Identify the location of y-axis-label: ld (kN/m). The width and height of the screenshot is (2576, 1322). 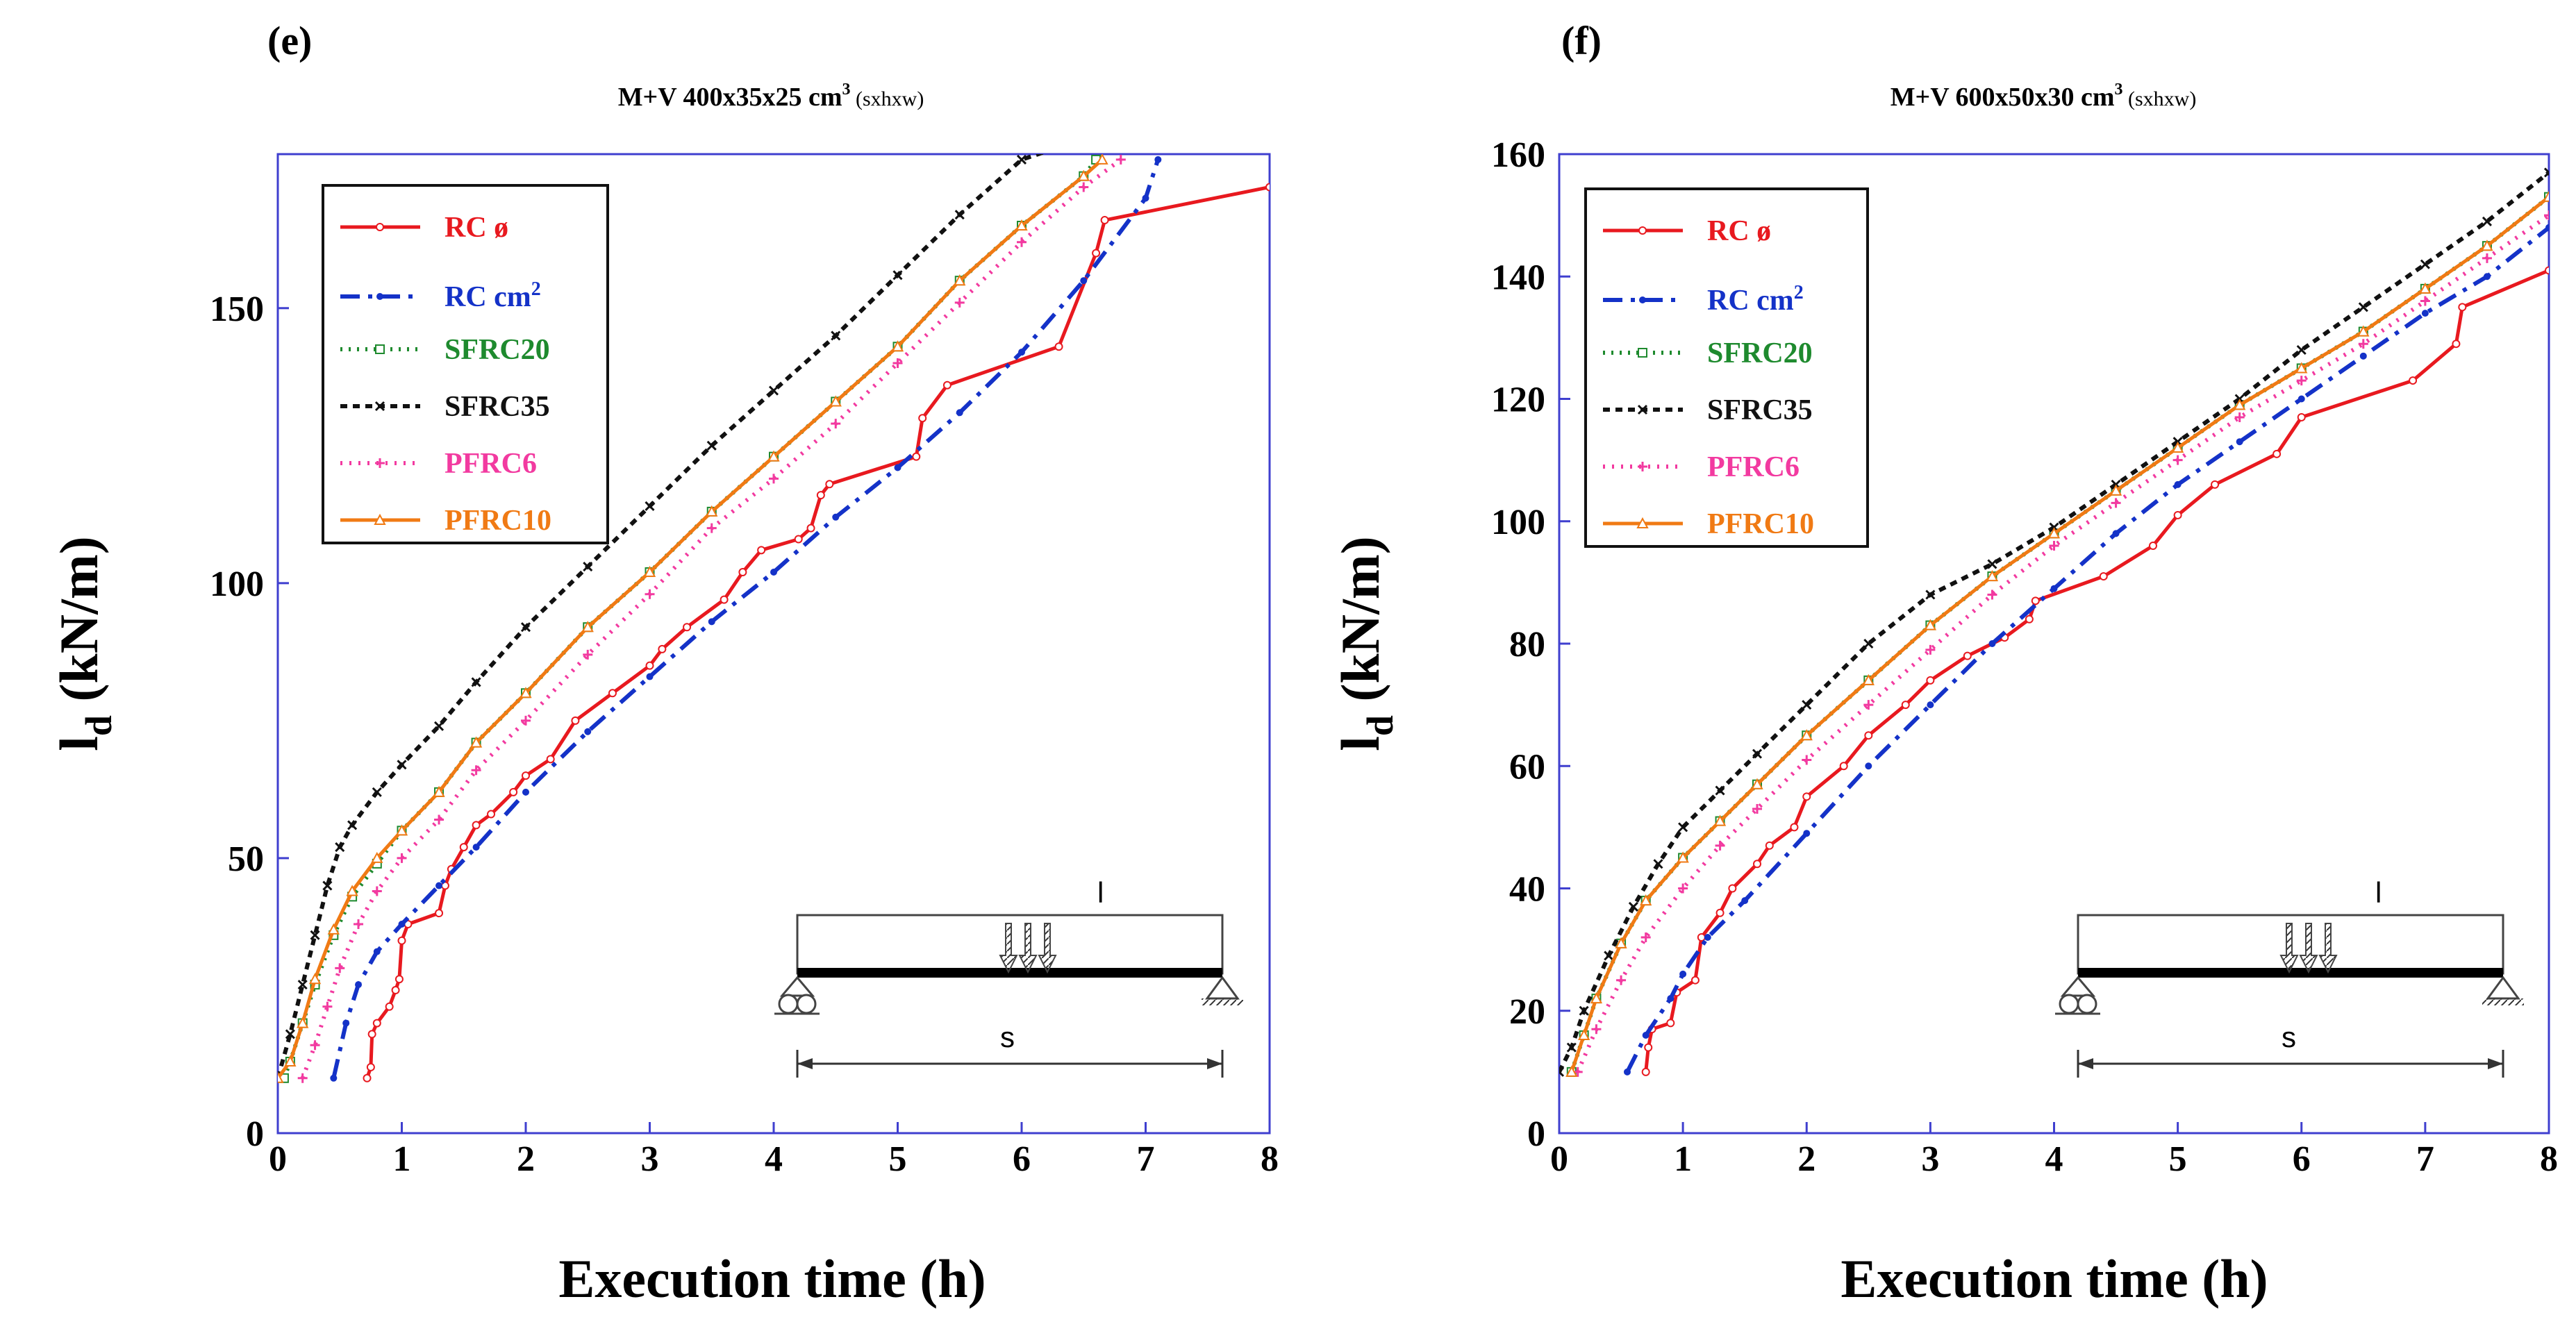
(1365, 643).